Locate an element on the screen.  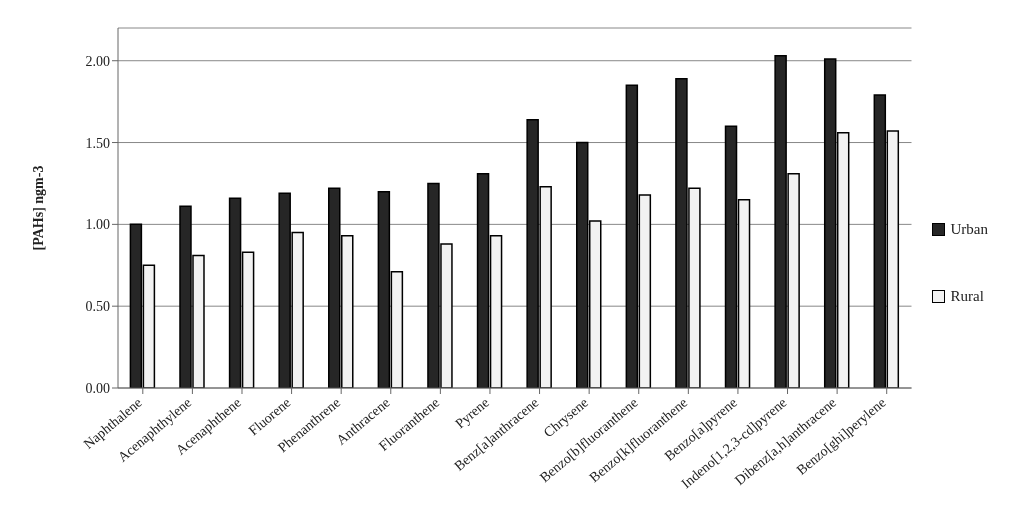
y-tick-label: 1.00 is located at coordinates (97, 225).